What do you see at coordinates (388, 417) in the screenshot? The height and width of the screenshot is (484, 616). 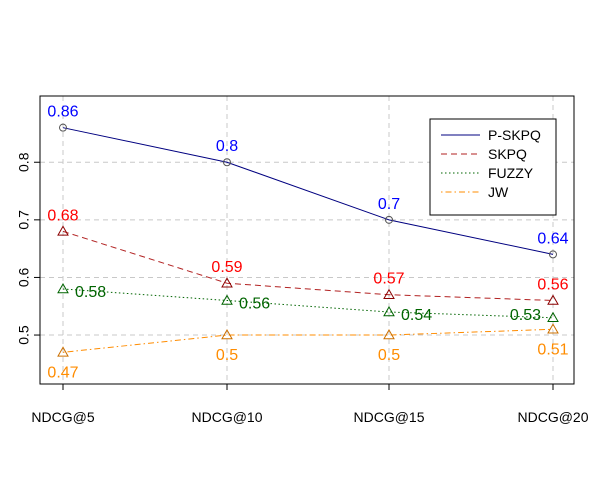 I see `x-tick-label: NDCG@15` at bounding box center [388, 417].